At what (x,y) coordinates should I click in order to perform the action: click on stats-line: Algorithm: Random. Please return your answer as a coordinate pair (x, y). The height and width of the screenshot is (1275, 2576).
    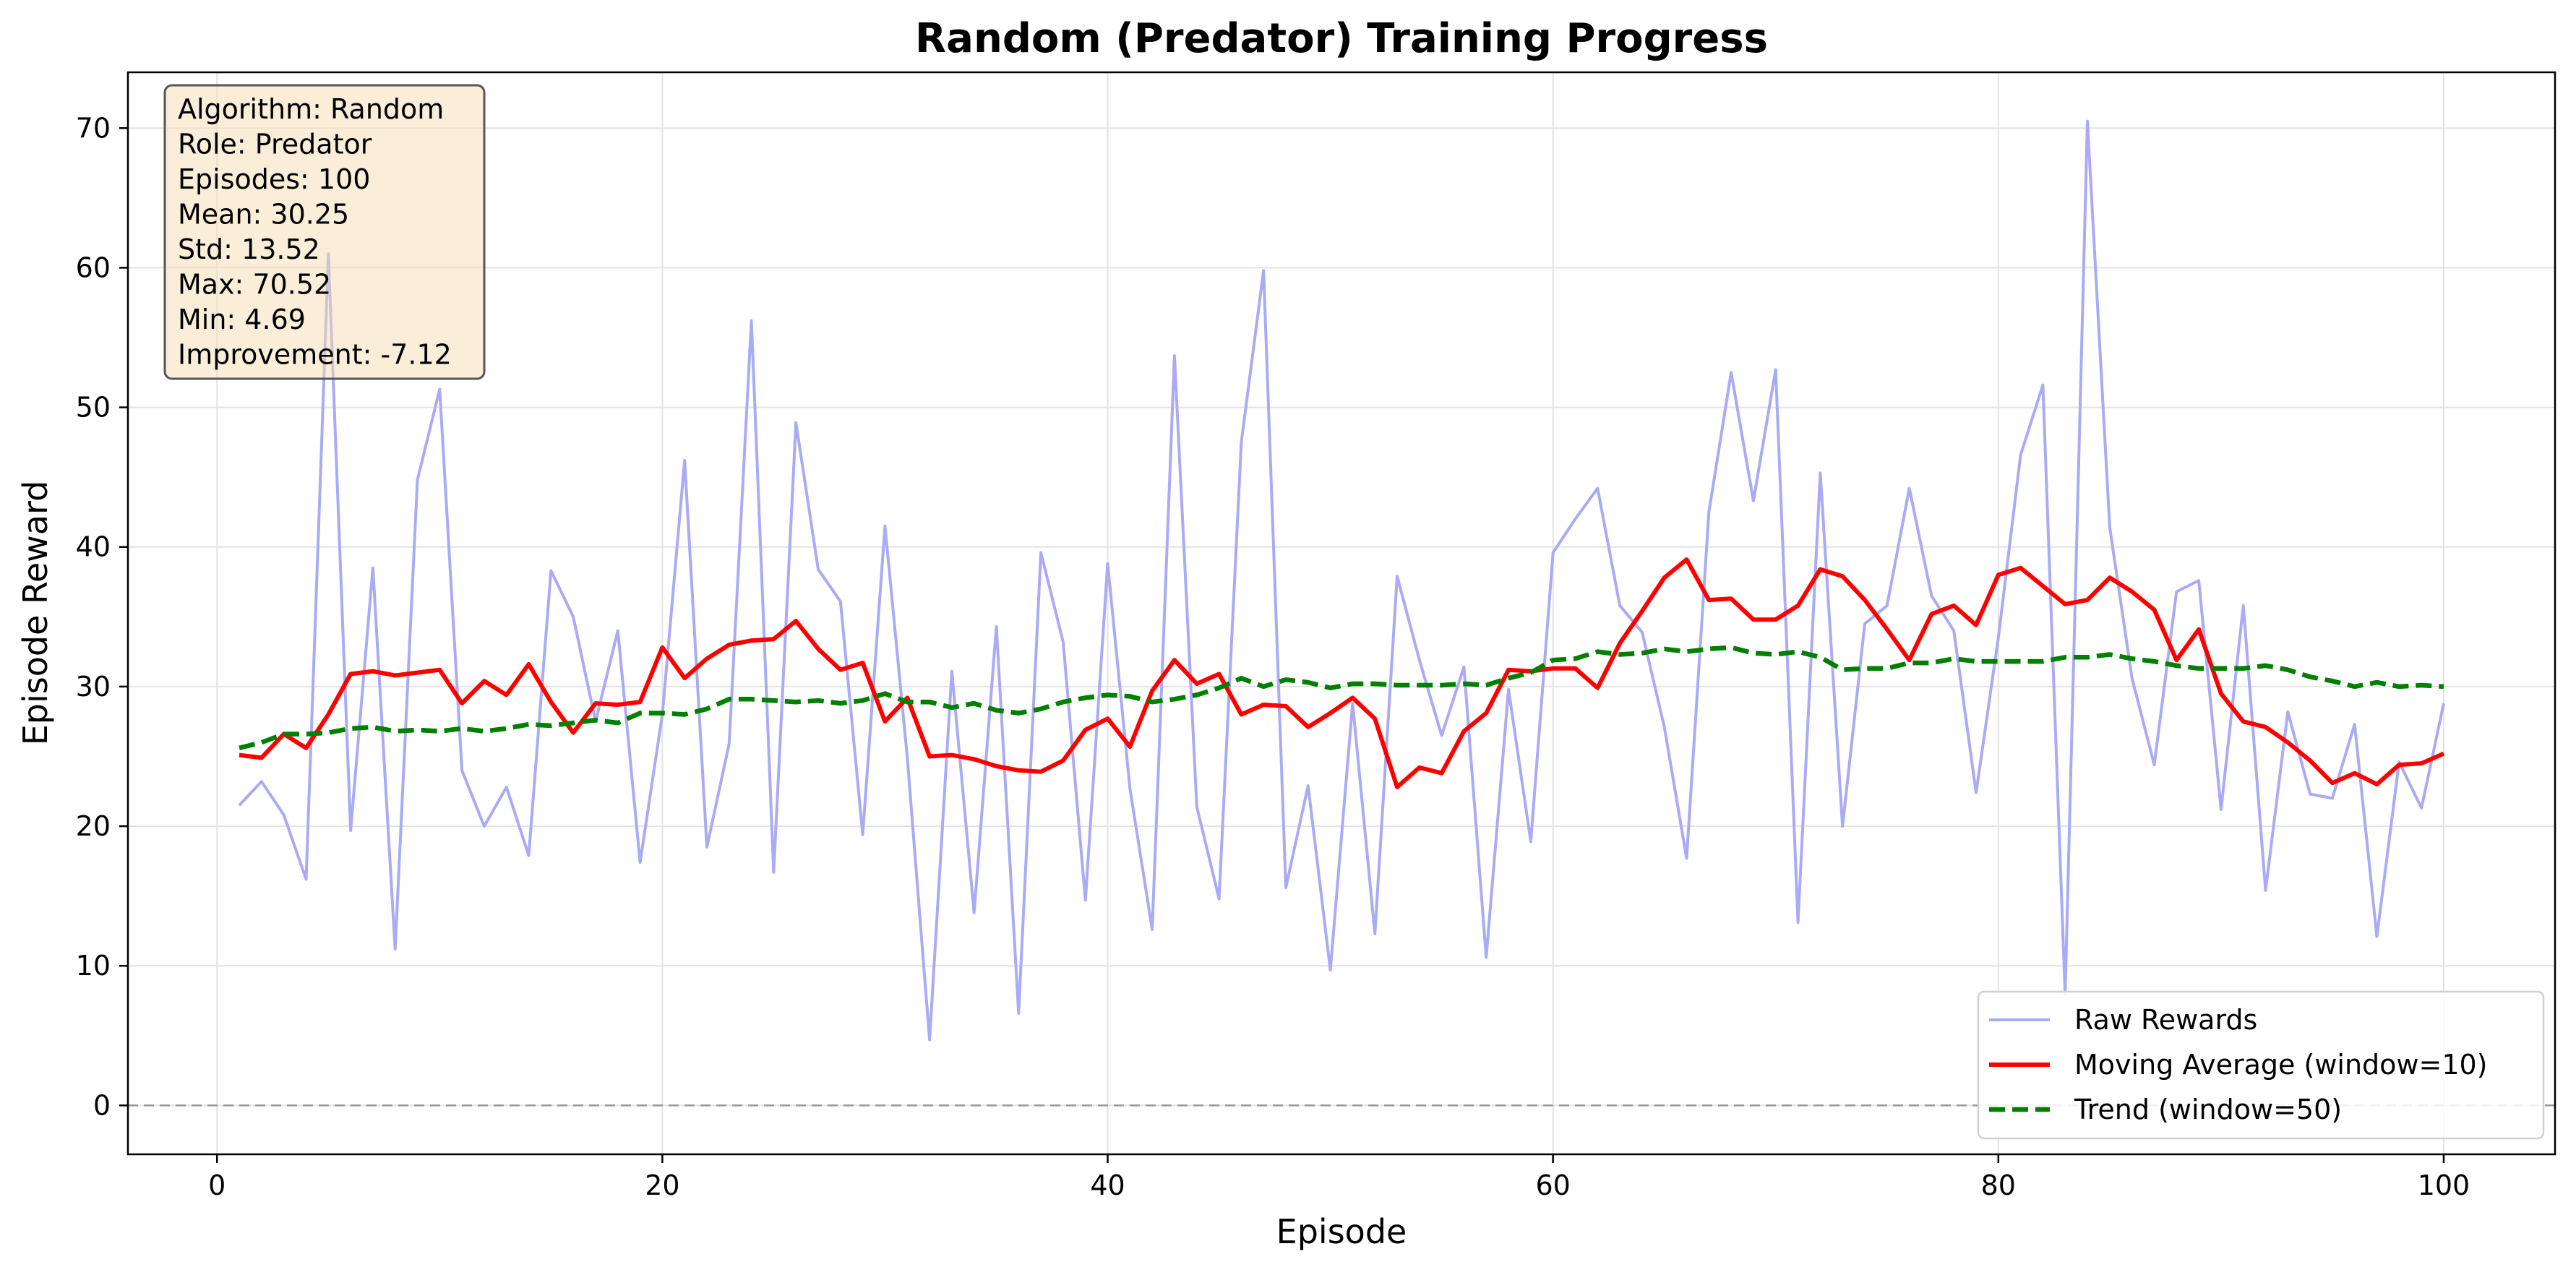
    Looking at the image, I should click on (311, 109).